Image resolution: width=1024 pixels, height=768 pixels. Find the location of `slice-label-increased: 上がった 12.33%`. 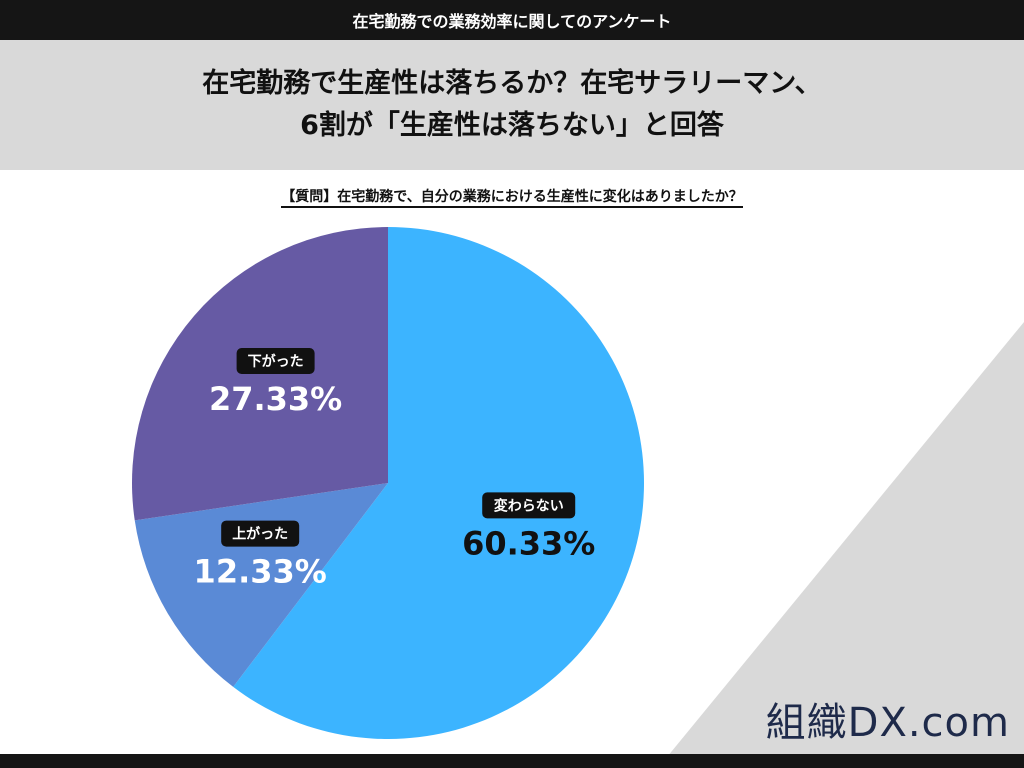

slice-label-increased: 上がった 12.33% is located at coordinates (260, 555).